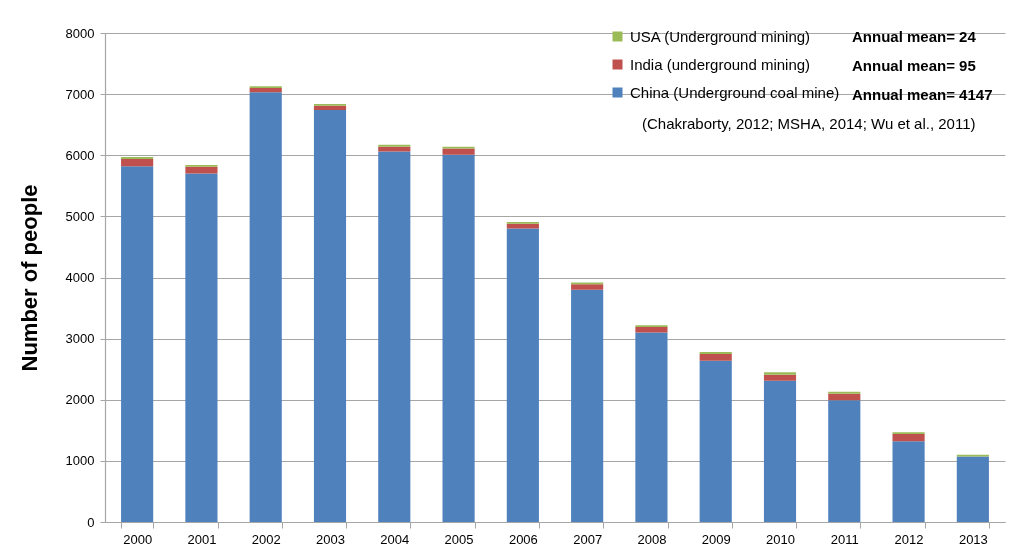  What do you see at coordinates (395, 539) in the screenshot?
I see `x-tick-label: 2004` at bounding box center [395, 539].